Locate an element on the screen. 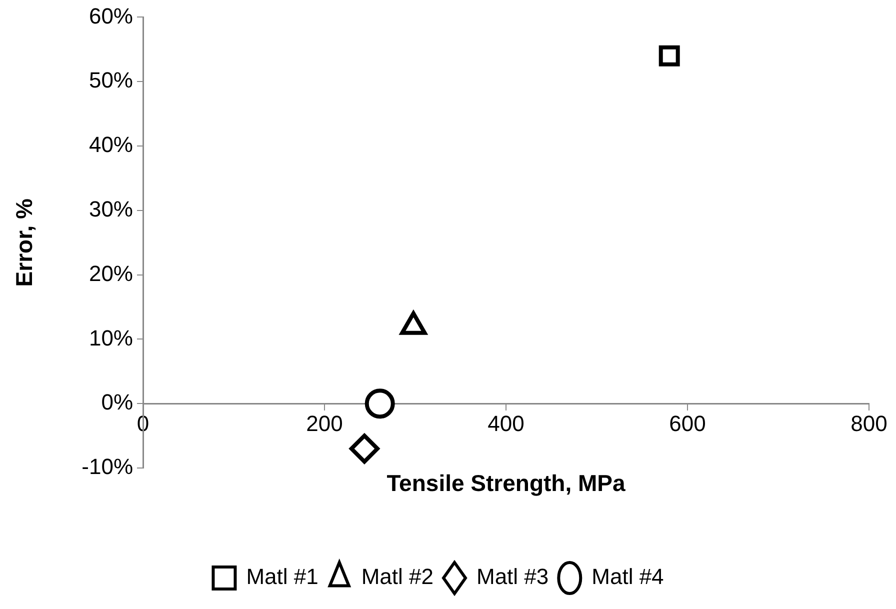  y-tick-label: -10% is located at coordinates (107, 467).